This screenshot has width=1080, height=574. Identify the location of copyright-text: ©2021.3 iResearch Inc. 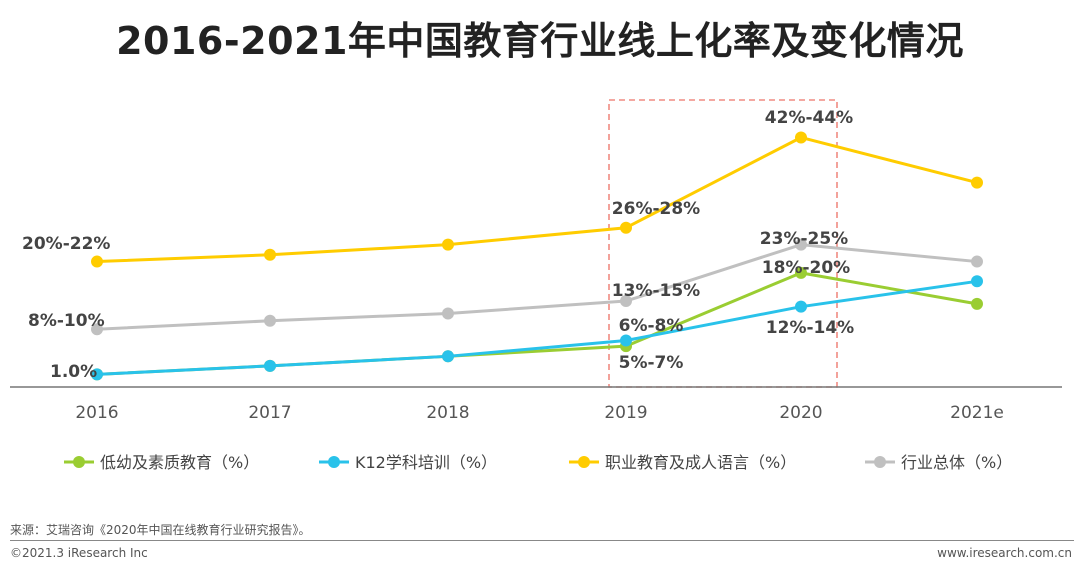
(79, 553).